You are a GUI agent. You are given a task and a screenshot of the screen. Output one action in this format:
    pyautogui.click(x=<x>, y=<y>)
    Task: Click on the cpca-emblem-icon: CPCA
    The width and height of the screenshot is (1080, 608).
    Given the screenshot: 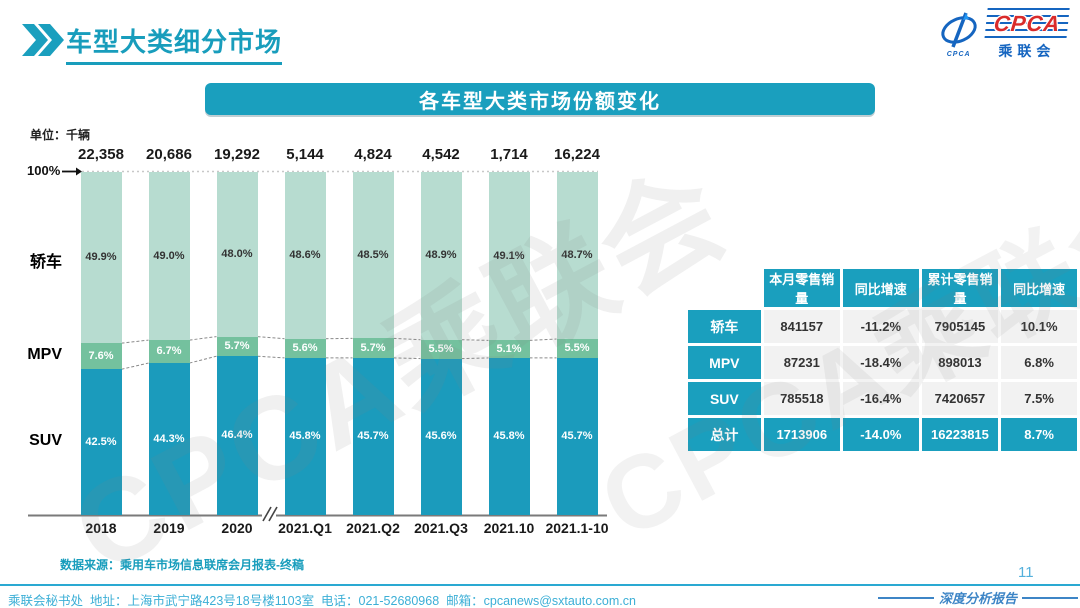 What is the action you would take?
    pyautogui.click(x=959, y=34)
    